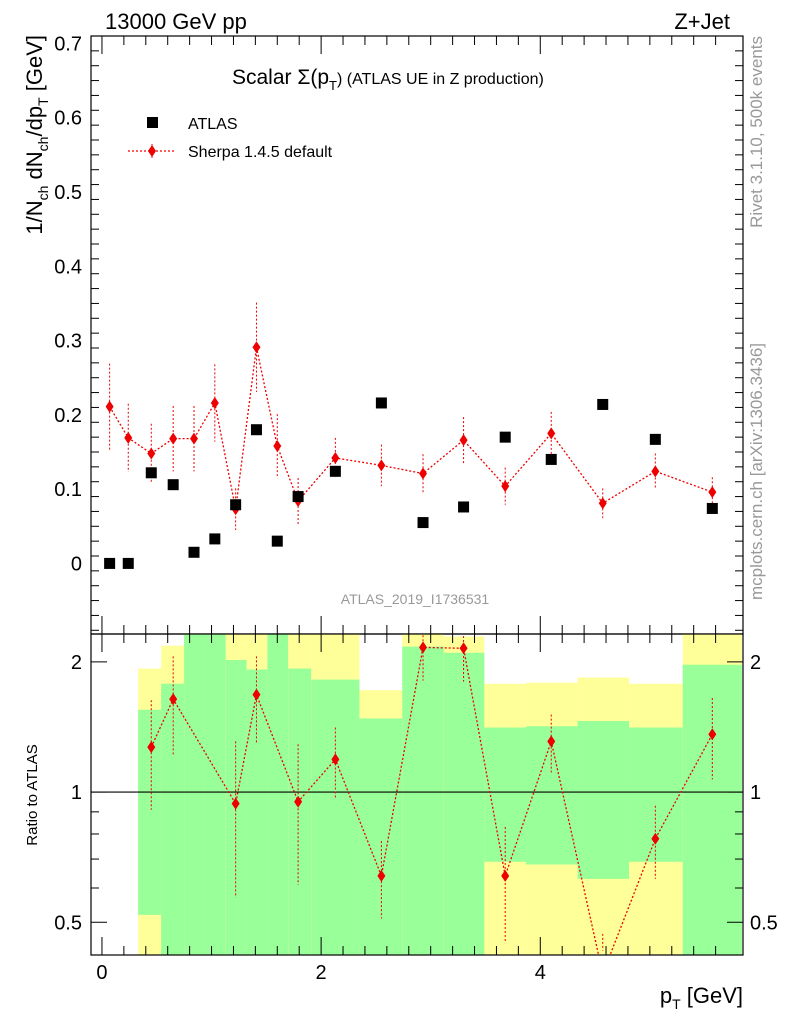  I want to click on main-y-tick-label: 0.1, so click(68, 490).